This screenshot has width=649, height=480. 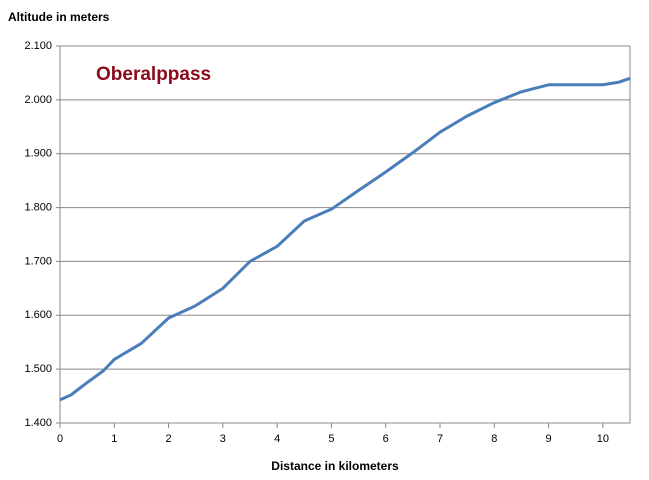 What do you see at coordinates (38, 100) in the screenshot?
I see `y-tick-label: 2.000` at bounding box center [38, 100].